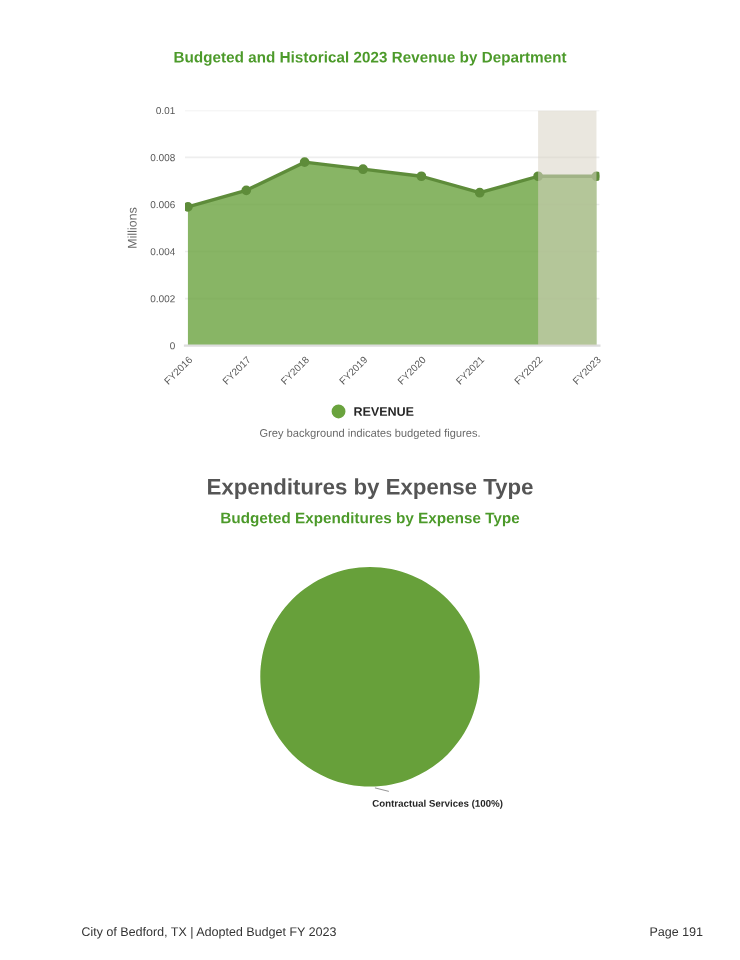 This screenshot has width=740, height=960. Describe the element at coordinates (370, 489) in the screenshot. I see `chart-title: Expenditures by Expense Type` at that location.